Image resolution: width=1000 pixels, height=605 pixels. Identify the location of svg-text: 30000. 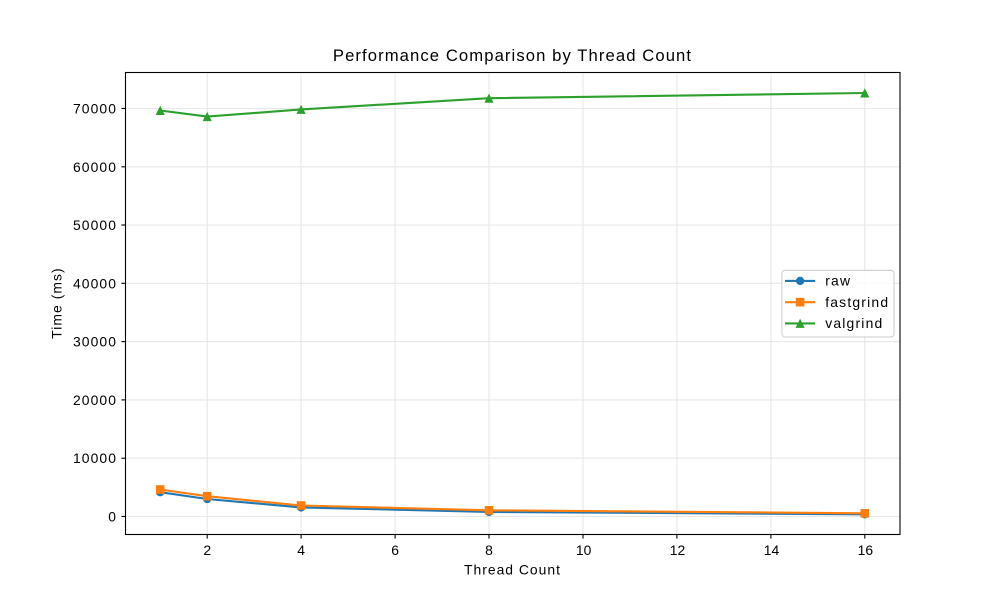
(95, 342).